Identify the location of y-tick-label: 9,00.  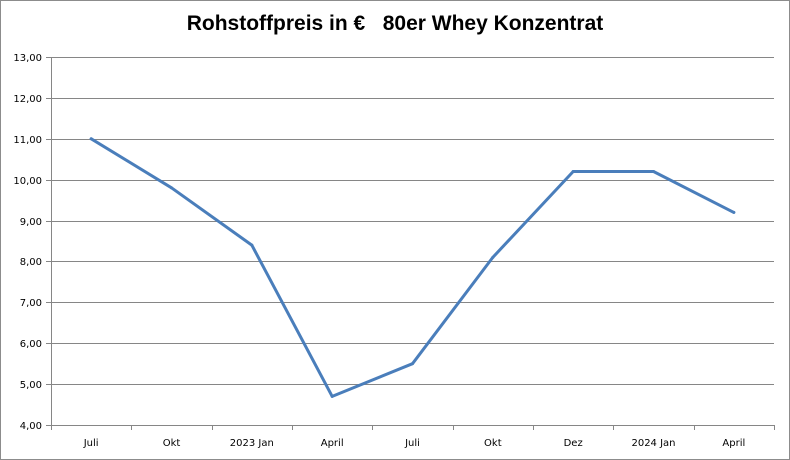
(31, 222).